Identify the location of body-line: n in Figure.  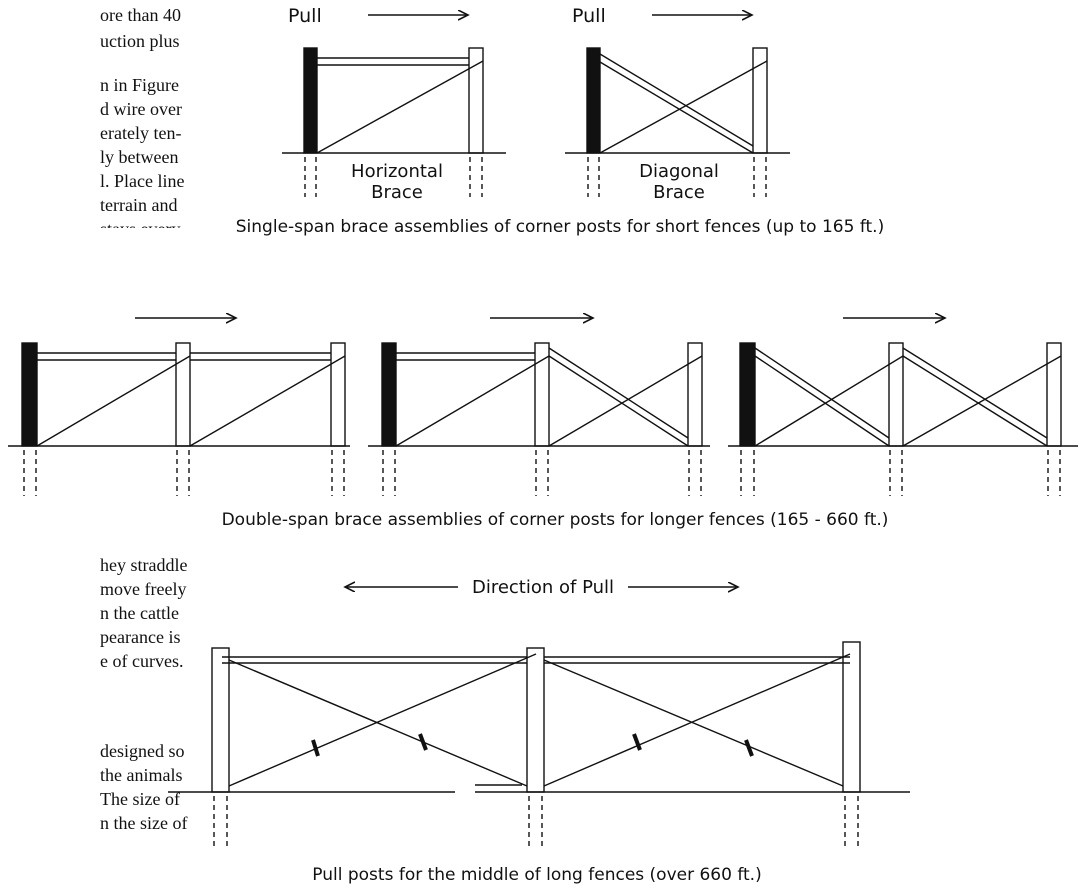
(139, 85).